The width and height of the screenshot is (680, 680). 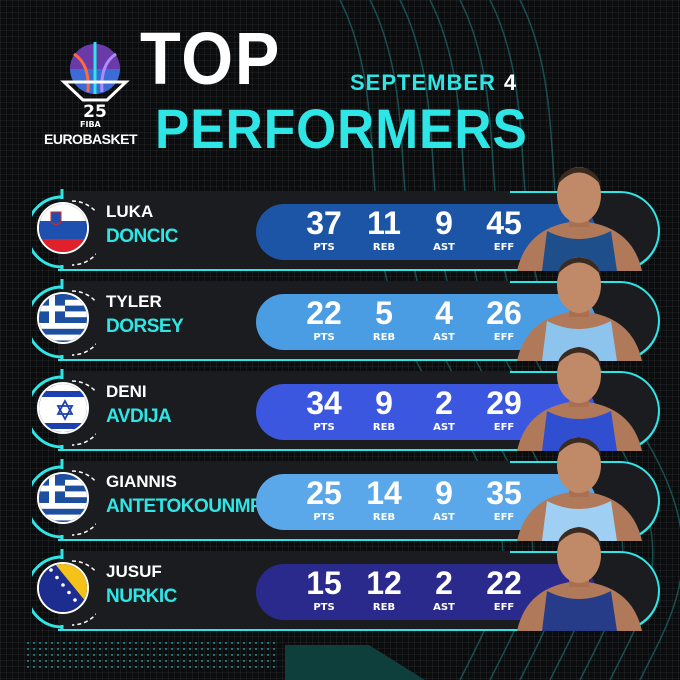 What do you see at coordinates (191, 506) in the screenshot?
I see `player-last-name: ANTETOKOUNMPO` at bounding box center [191, 506].